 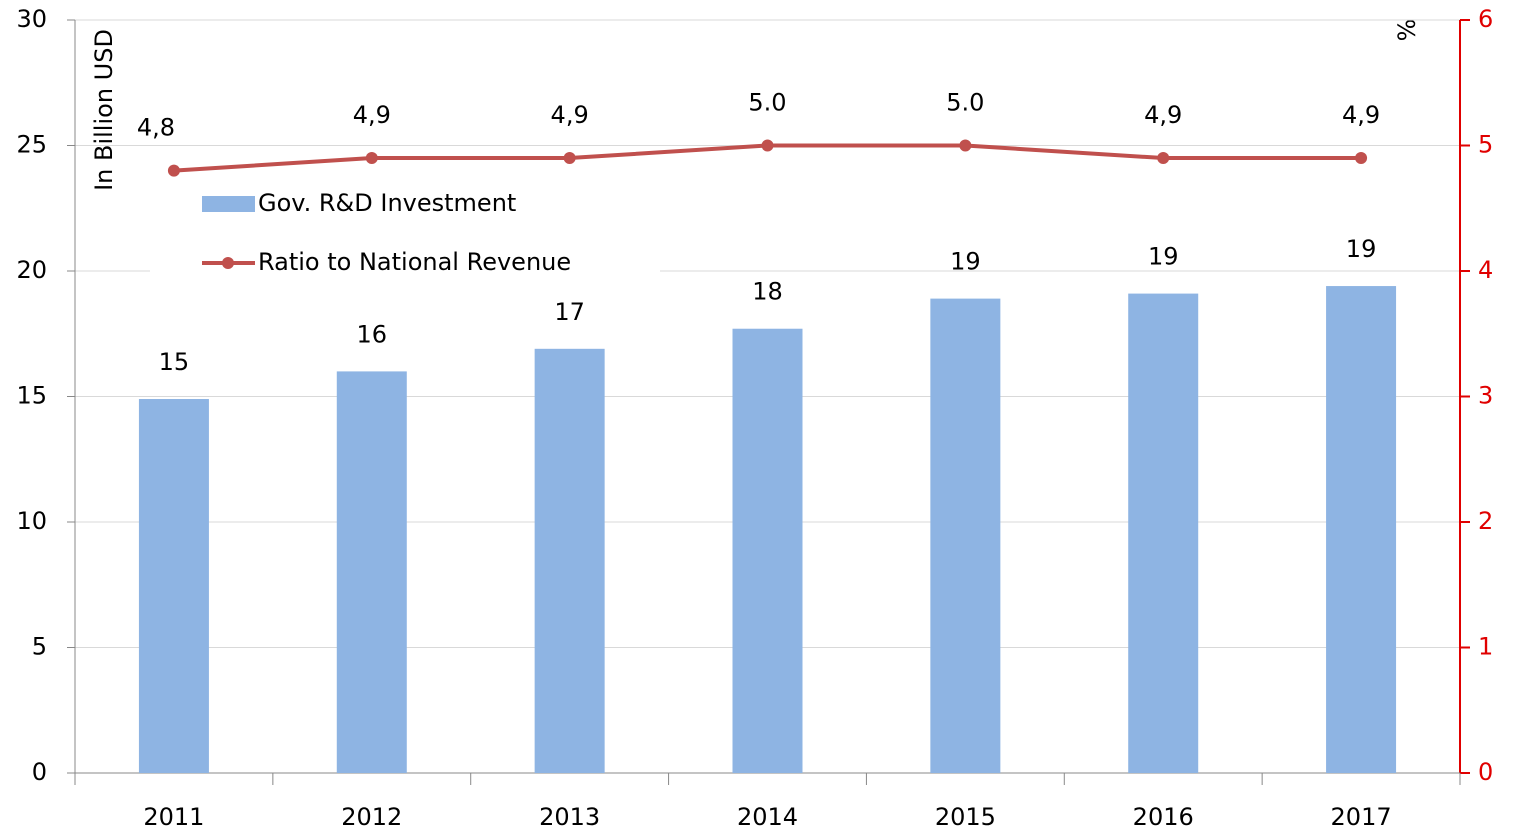 What do you see at coordinates (104, 110) in the screenshot?
I see `y-axis-label: In Billion USD` at bounding box center [104, 110].